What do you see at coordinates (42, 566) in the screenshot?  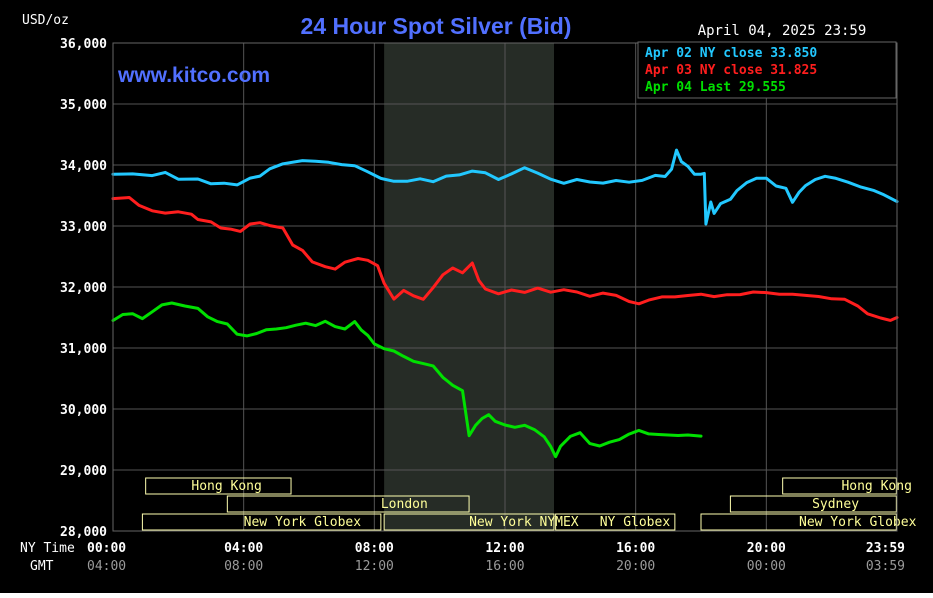 I see `gmt-label: GMT` at bounding box center [42, 566].